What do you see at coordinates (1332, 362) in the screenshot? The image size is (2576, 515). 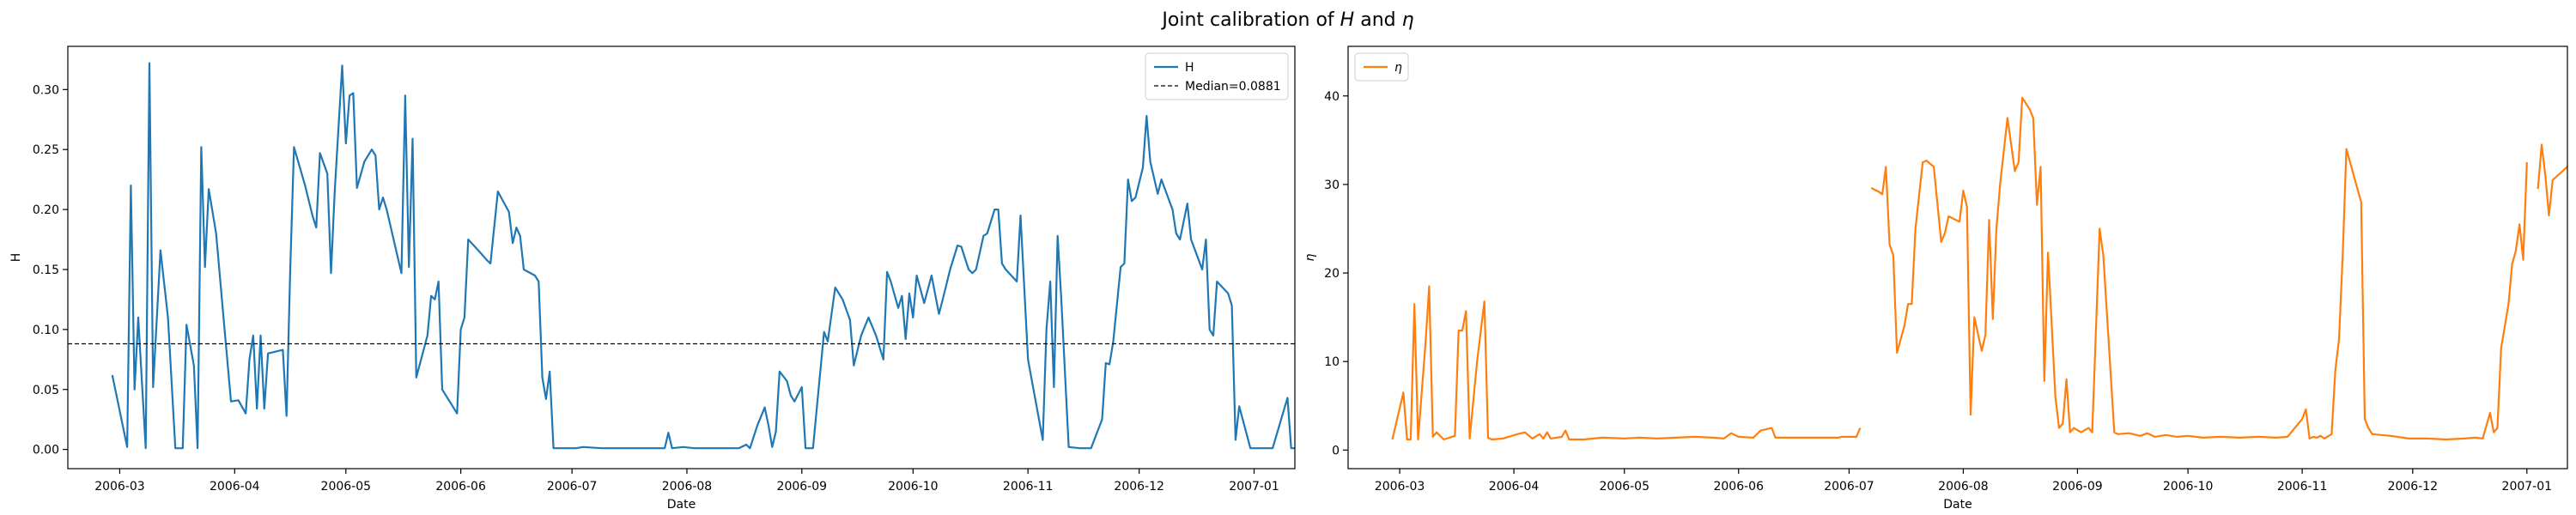 I see `y-tick-label: 10` at bounding box center [1332, 362].